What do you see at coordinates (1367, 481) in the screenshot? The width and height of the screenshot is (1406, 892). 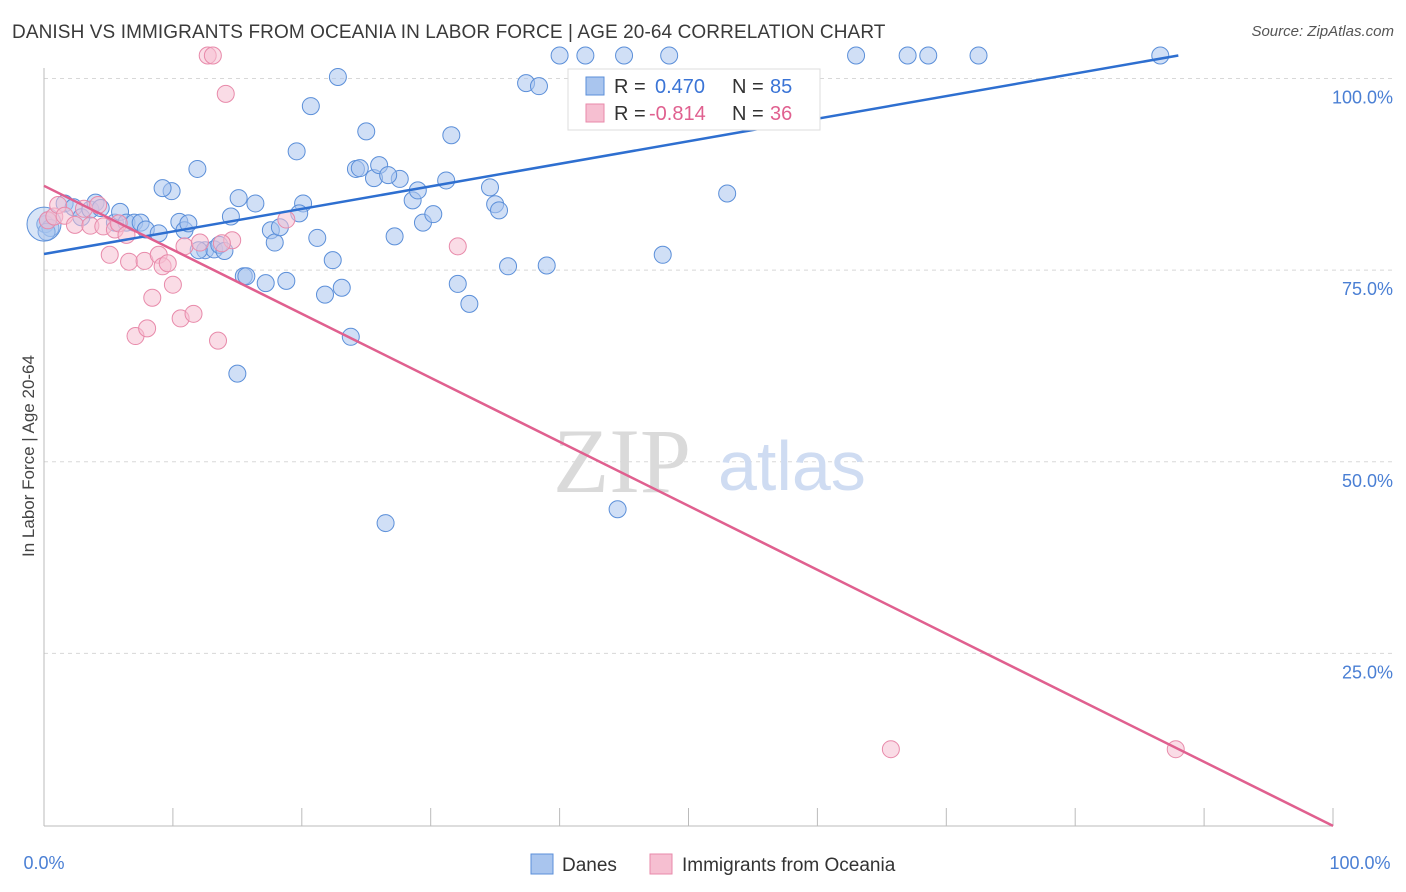 I see `y-tick-label: 50.0%` at bounding box center [1367, 481].